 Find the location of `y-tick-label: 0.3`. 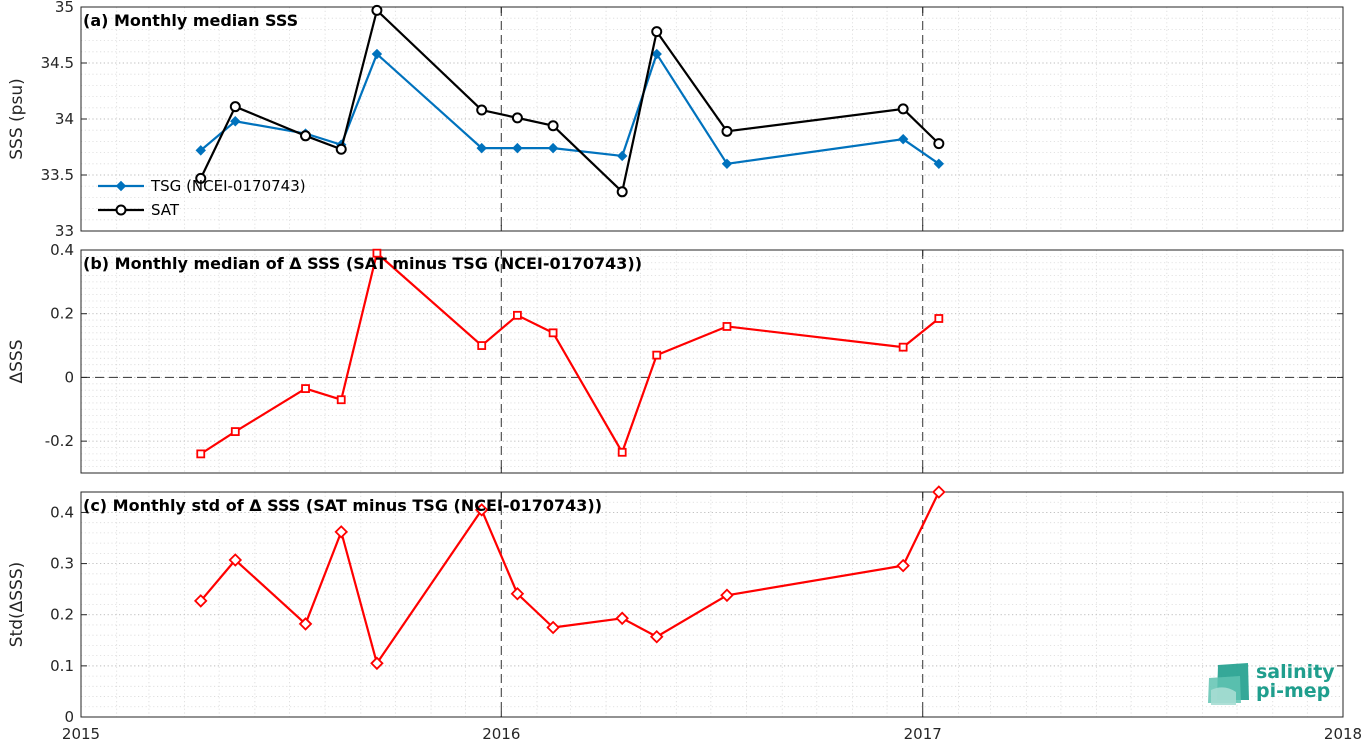

y-tick-label: 0.3 is located at coordinates (62, 564).